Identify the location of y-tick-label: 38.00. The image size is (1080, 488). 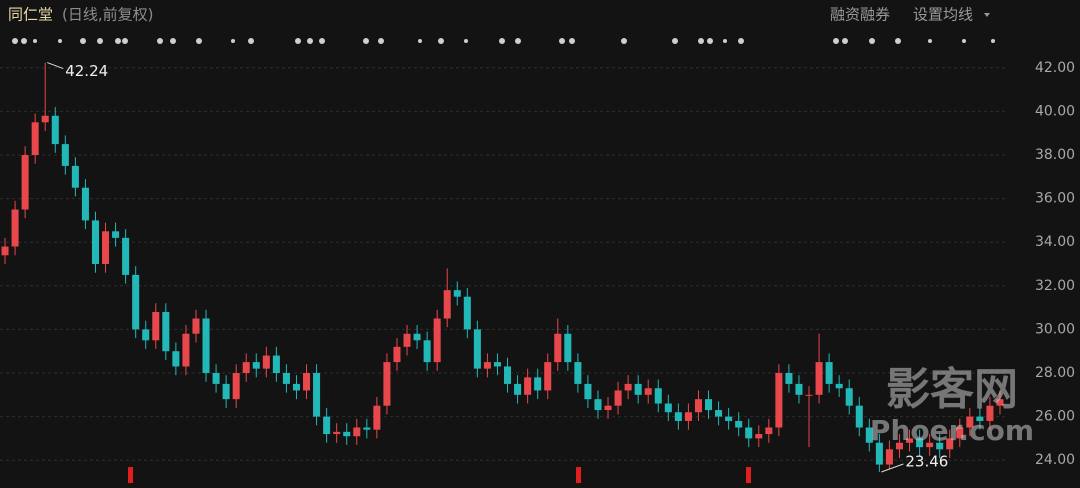
(1055, 155).